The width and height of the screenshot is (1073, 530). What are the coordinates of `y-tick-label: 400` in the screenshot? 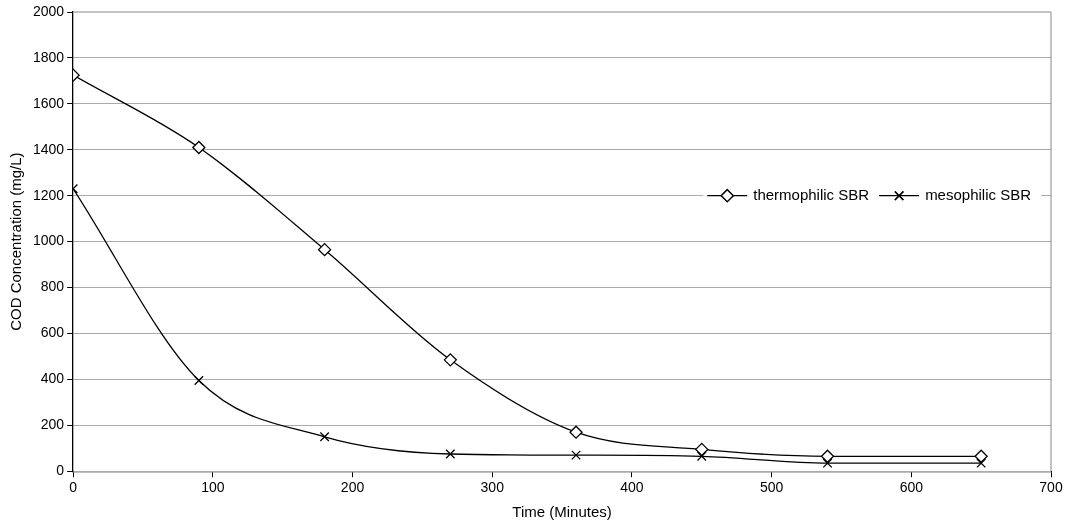 It's located at (52, 378).